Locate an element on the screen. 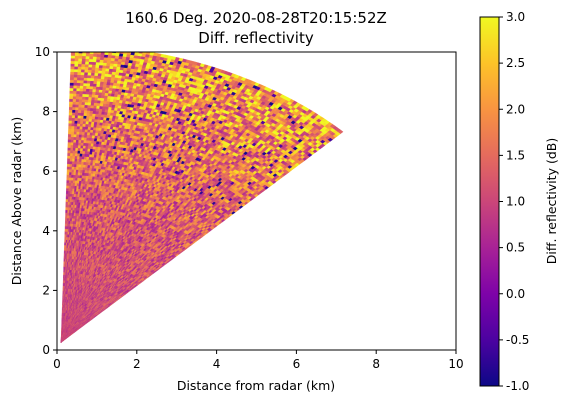 This screenshot has height=405, width=569. chart-title-line1: 160.6 Deg. 2020-08-28T20:15:52Z is located at coordinates (256, 18).